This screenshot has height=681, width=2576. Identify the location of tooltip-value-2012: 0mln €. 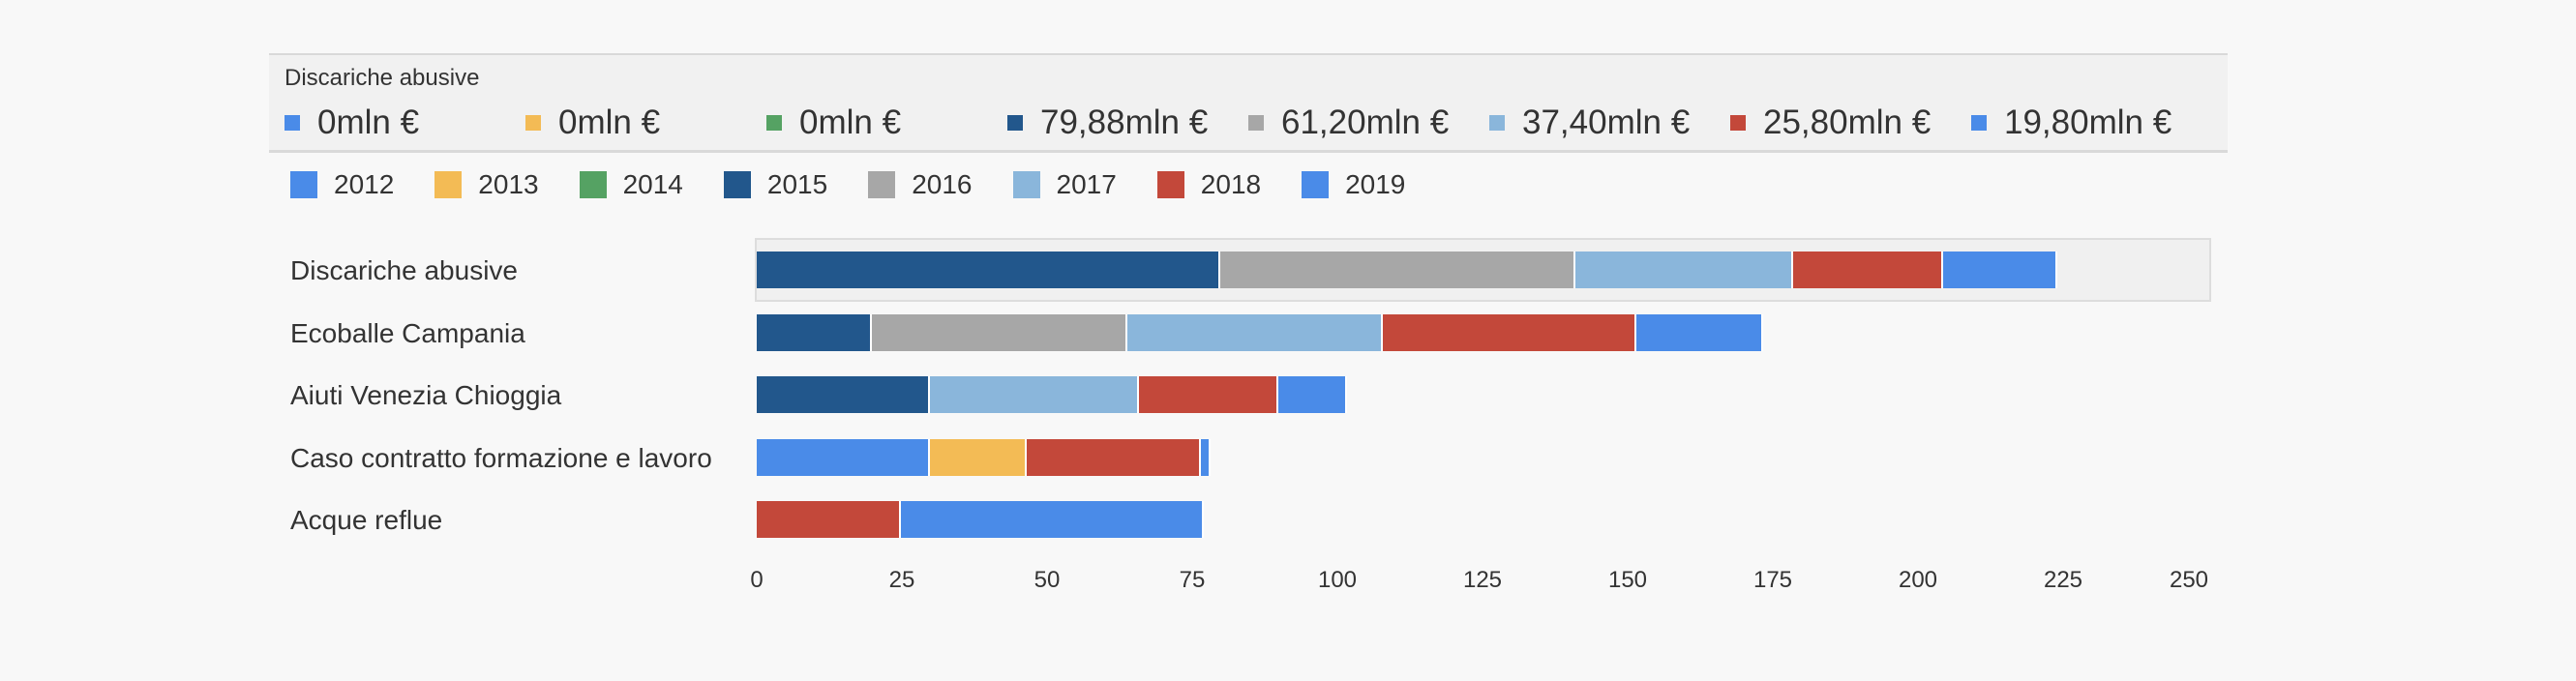
(352, 123).